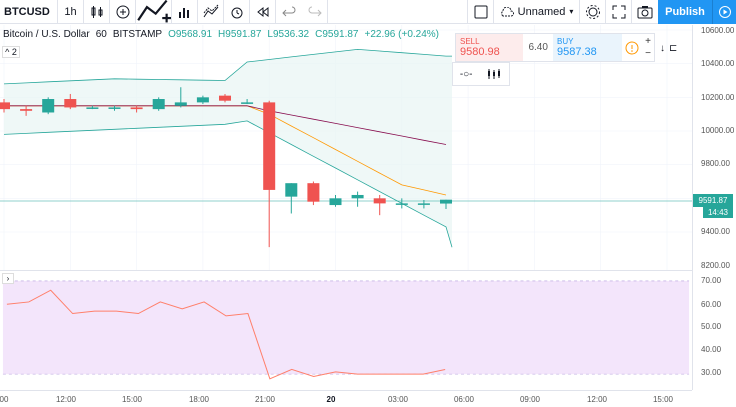 This screenshot has height=407, width=736. I want to click on toolbar-spacer, so click(398, 12).